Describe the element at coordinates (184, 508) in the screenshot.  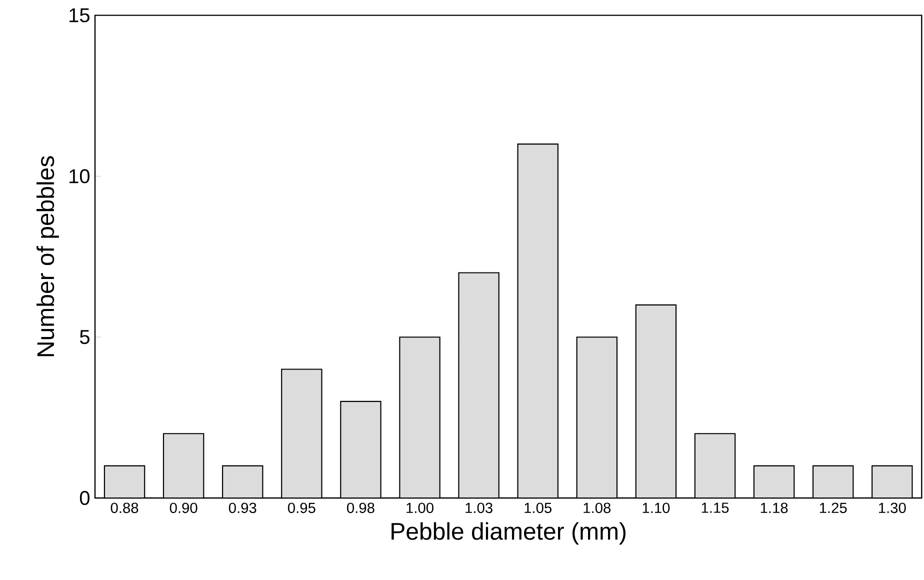
I see `x-tick-label: 0.90` at that location.